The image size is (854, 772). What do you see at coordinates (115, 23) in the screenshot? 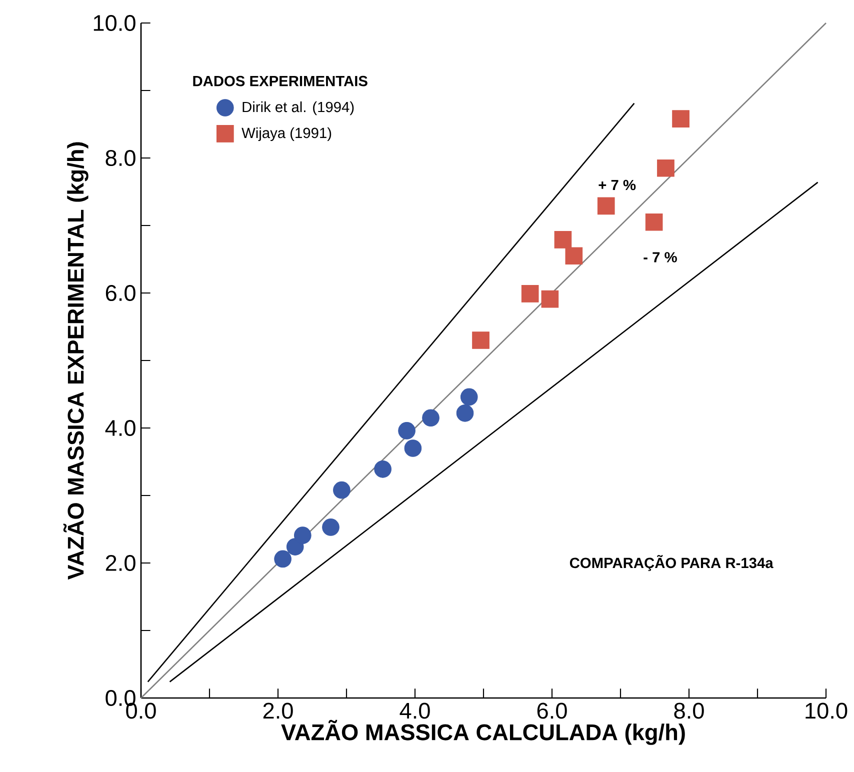
I see `y-tick-label: 10.0` at bounding box center [115, 23].